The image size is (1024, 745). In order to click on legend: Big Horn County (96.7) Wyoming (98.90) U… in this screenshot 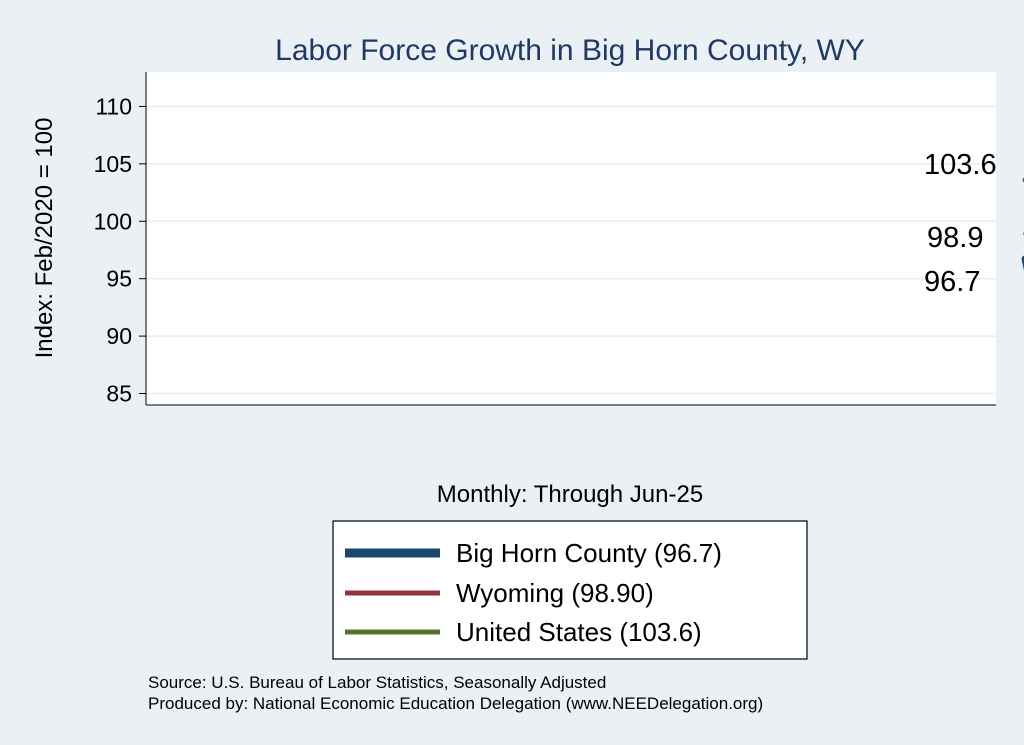, I will do `click(570, 590)`.